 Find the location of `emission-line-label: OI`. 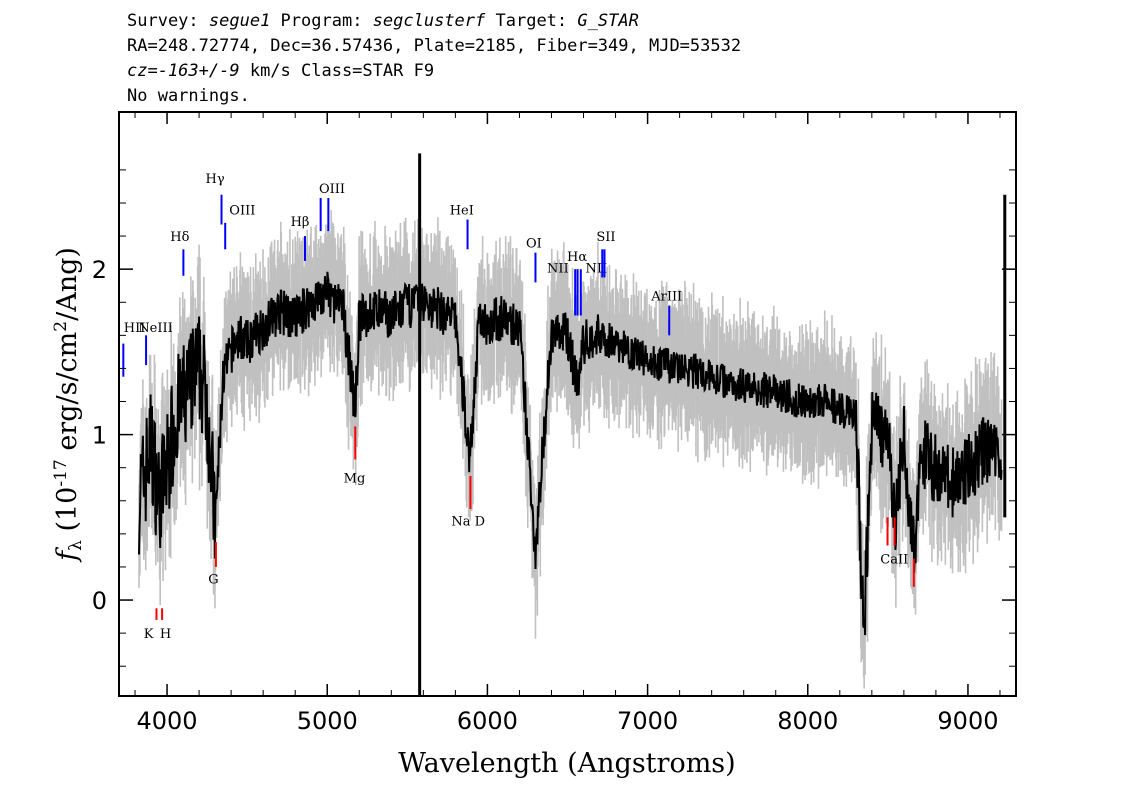

emission-line-label: OI is located at coordinates (534, 244).